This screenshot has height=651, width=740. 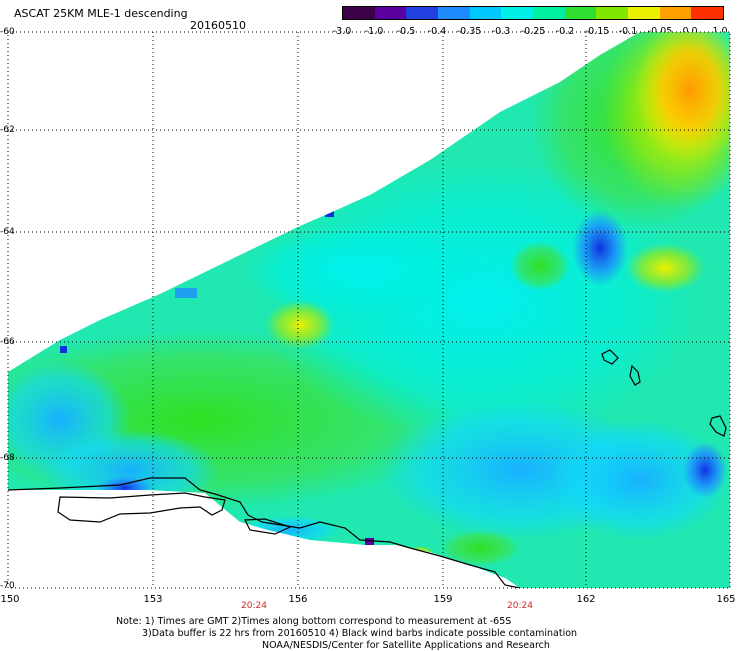 I want to click on lat-label: -62, so click(x=7, y=130).